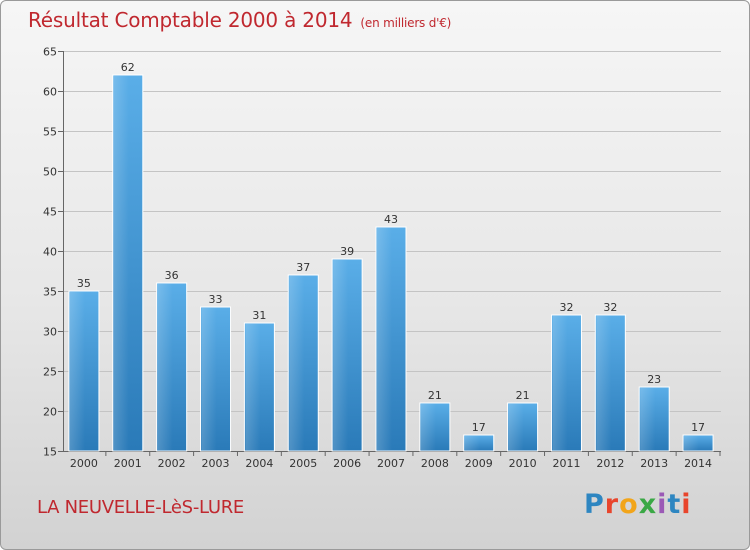 The height and width of the screenshot is (550, 750). What do you see at coordinates (479, 463) in the screenshot?
I see `x-tick-label-2009: 2009` at bounding box center [479, 463].